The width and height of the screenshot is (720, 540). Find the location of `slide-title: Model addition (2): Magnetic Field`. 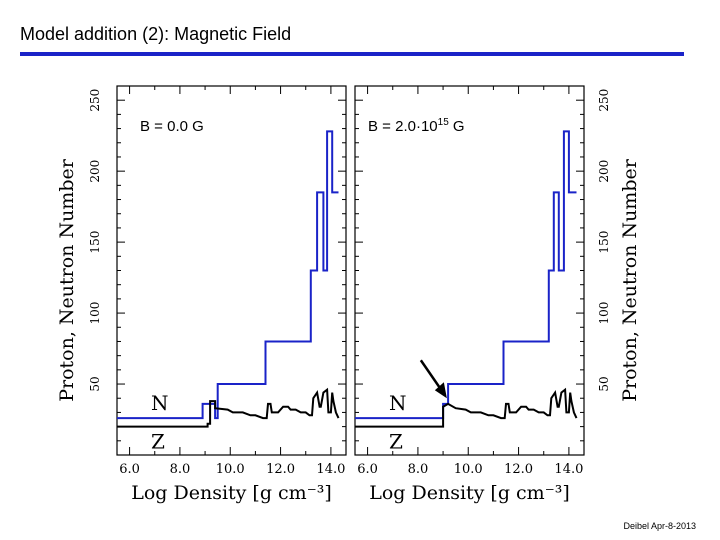

slide-title: Model addition (2): Magnetic Field is located at coordinates (156, 34).